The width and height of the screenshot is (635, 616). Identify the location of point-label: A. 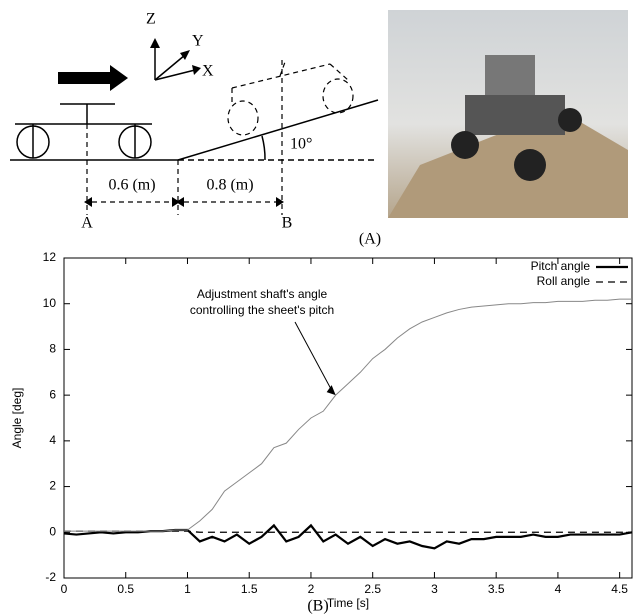
(87, 223).